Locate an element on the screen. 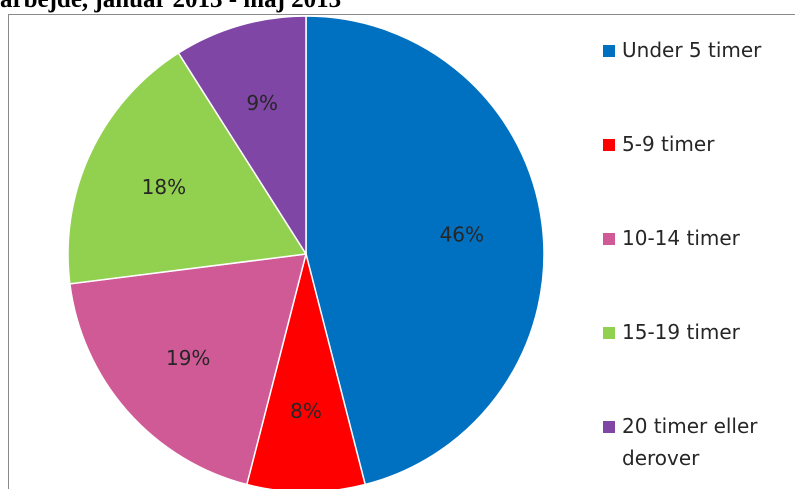  legend-label-4: 15-19 timer is located at coordinates (681, 332).